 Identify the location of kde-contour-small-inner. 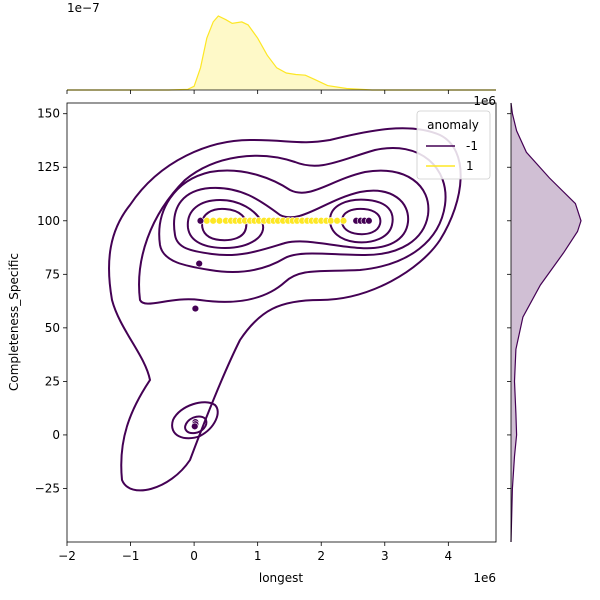
(196, 425).